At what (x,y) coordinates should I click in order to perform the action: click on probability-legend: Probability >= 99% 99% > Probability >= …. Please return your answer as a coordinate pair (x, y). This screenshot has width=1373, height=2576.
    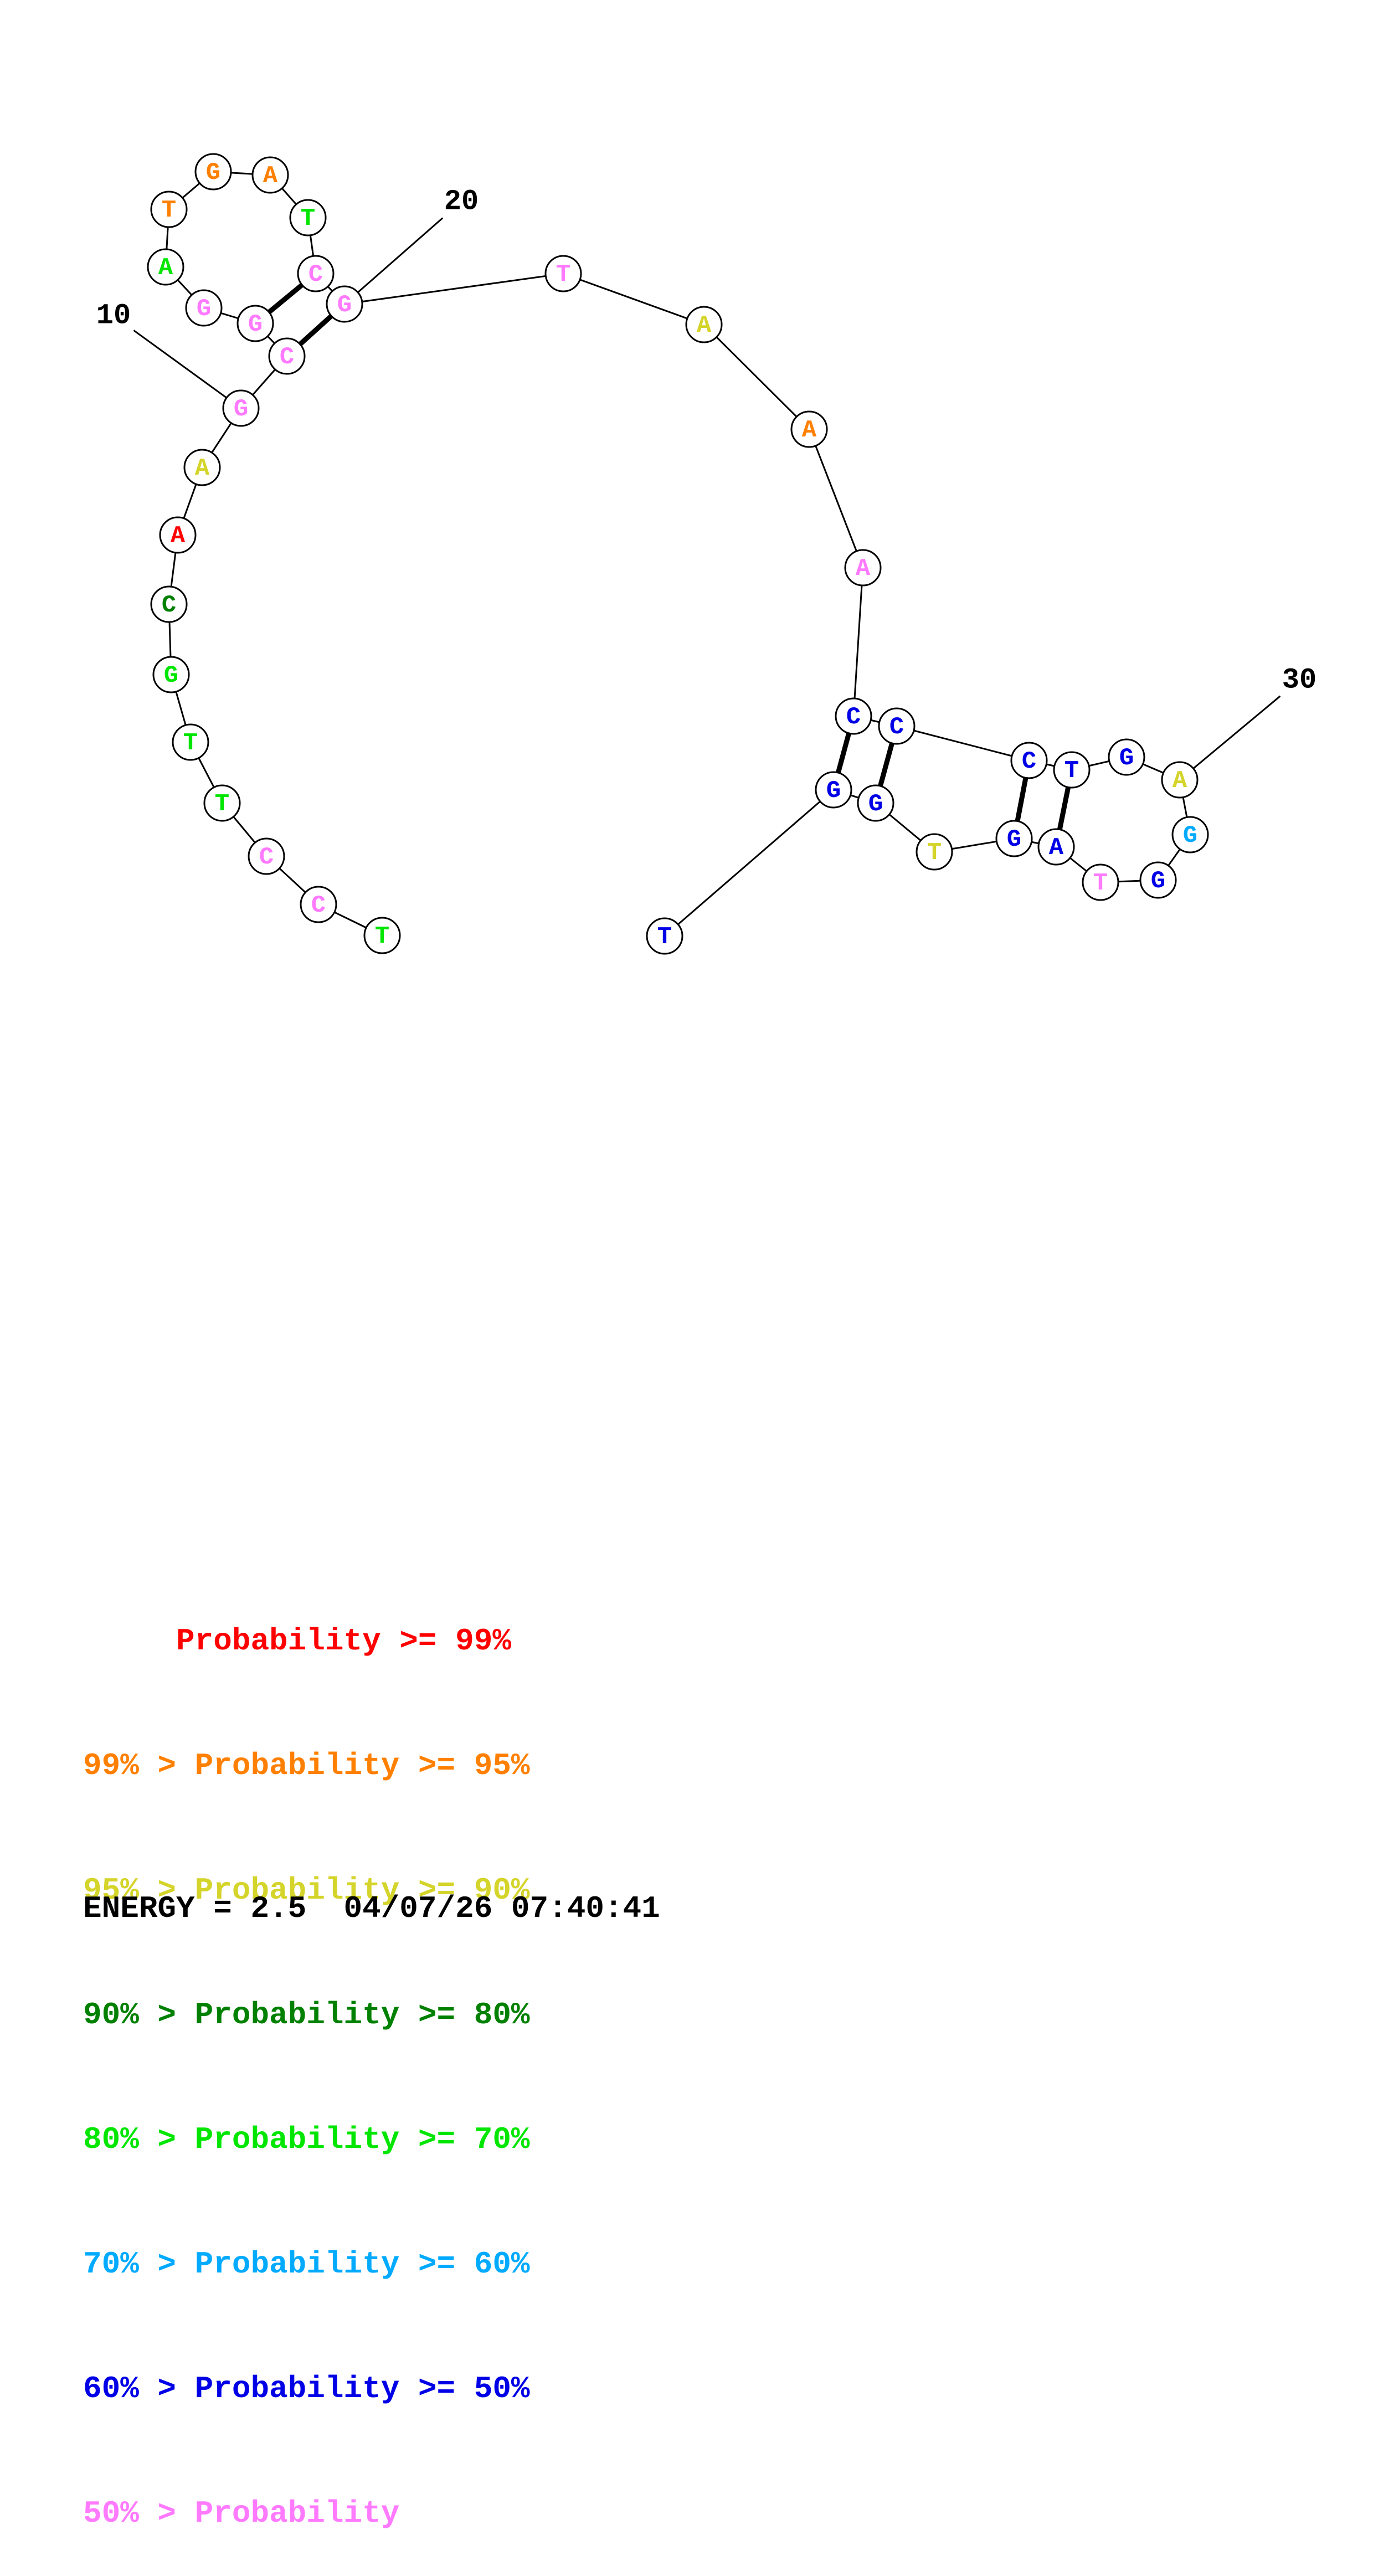
    Looking at the image, I should click on (306, 2057).